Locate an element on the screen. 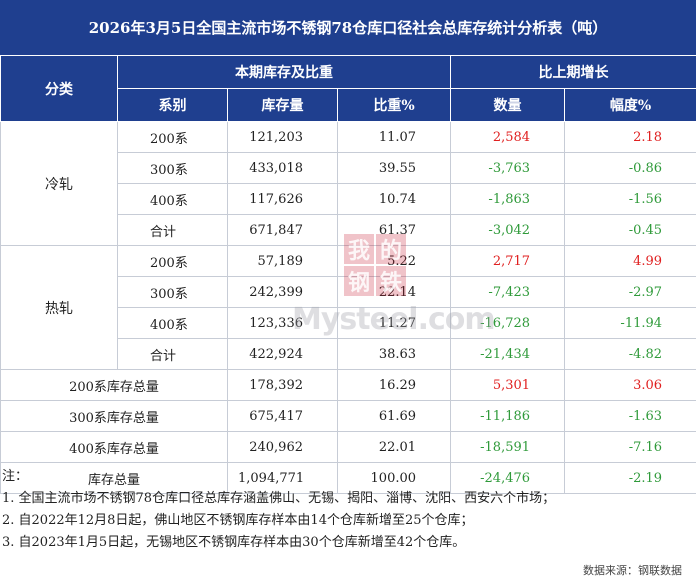 Image resolution: width=696 pixels, height=587 pixels. share-cell: 11.27 is located at coordinates (394, 323).